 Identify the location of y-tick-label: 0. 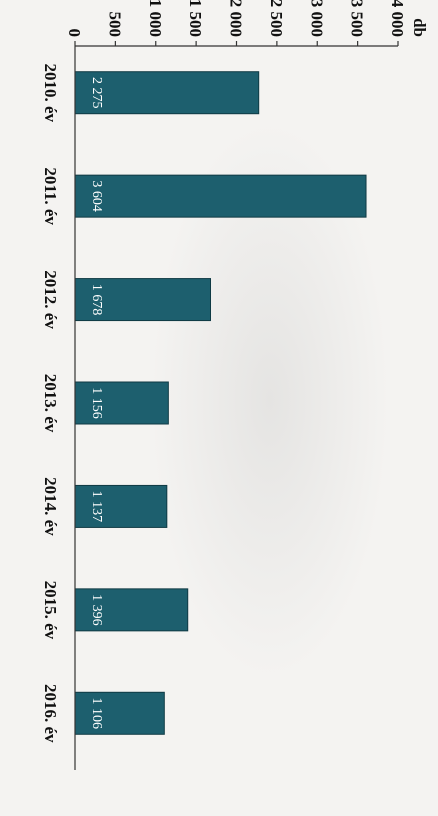
(74, 33).